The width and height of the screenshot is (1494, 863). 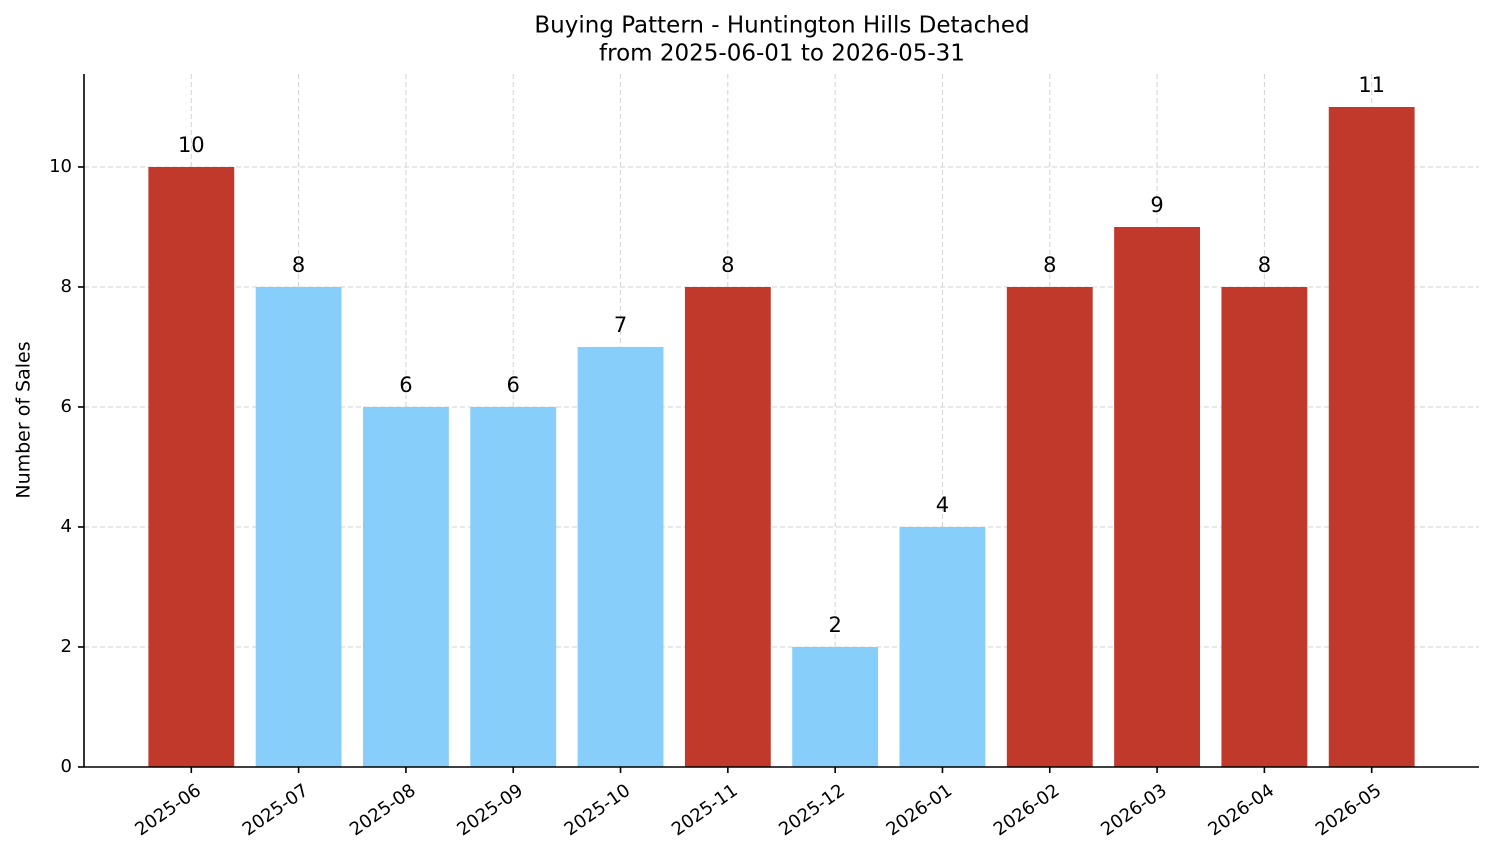 What do you see at coordinates (782, 54) in the screenshot?
I see `chart-subtitle: from 2025-06-01 to 2026-05-31` at bounding box center [782, 54].